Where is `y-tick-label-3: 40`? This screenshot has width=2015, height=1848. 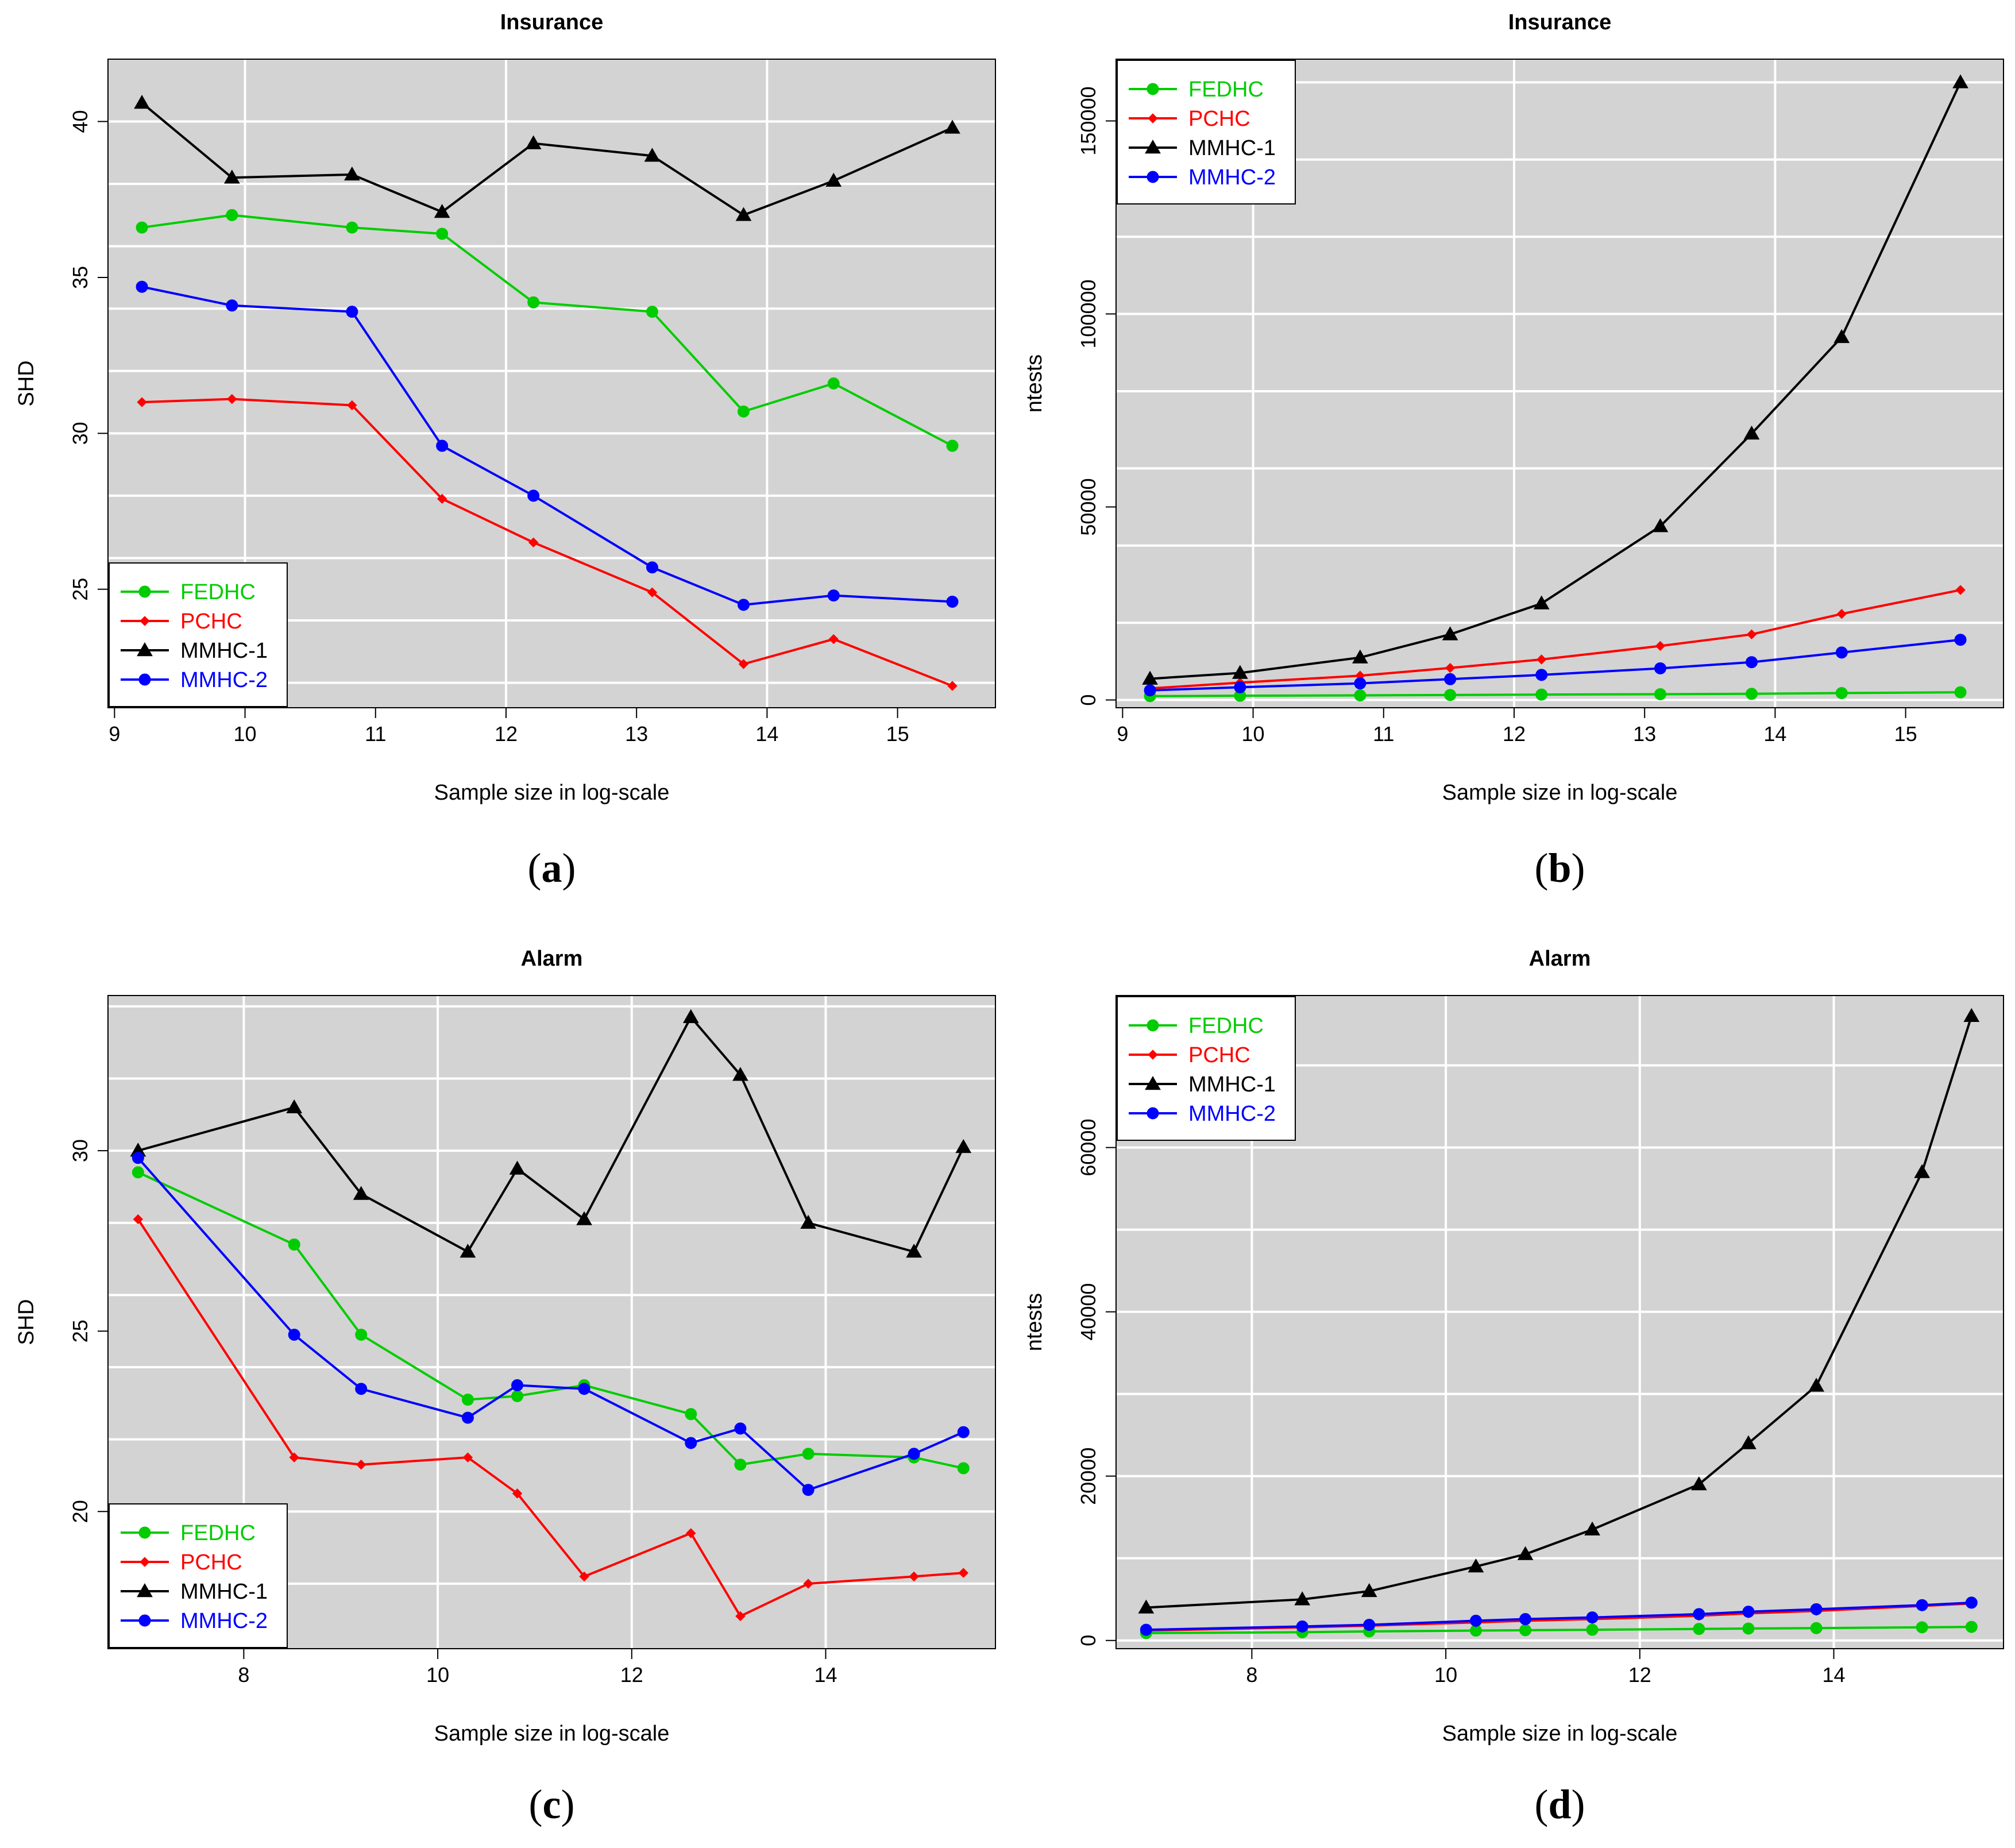
y-tick-label-3: 40 is located at coordinates (80, 121).